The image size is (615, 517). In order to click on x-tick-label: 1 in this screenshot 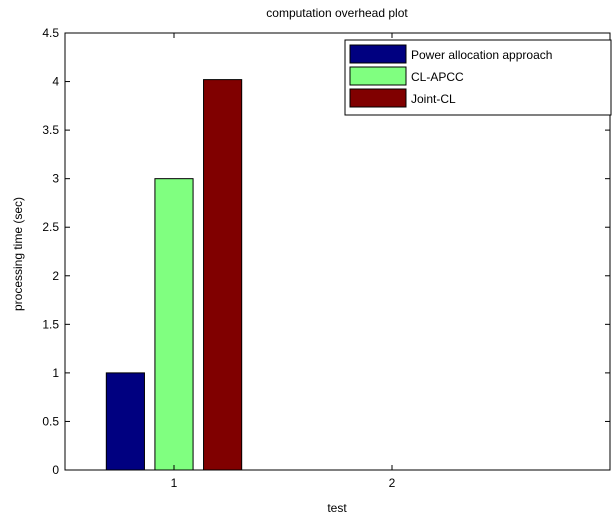, I will do `click(174, 483)`.